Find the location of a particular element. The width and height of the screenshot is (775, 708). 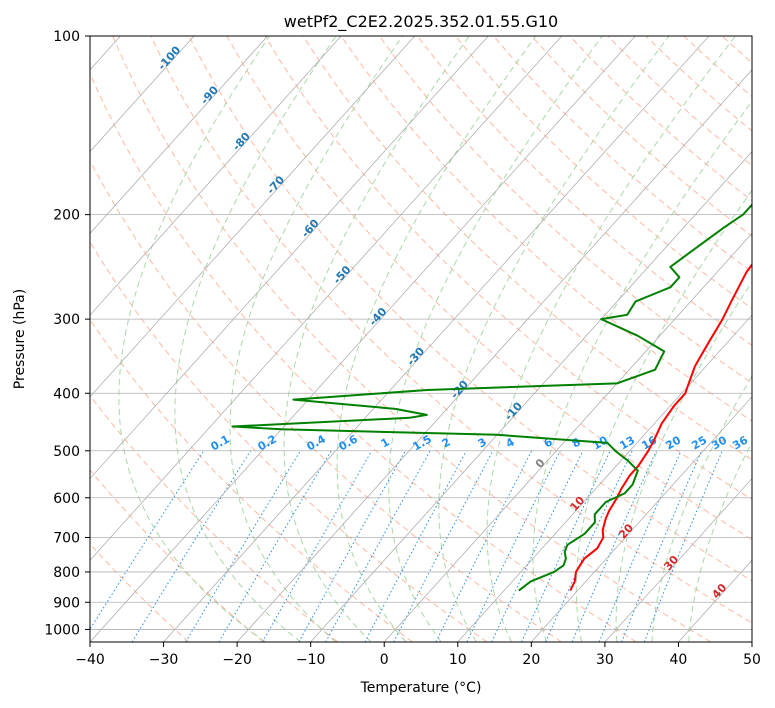

x-axis: −40 −30 −20 −10 0 10 20 30 40 50 is located at coordinates (418, 655).